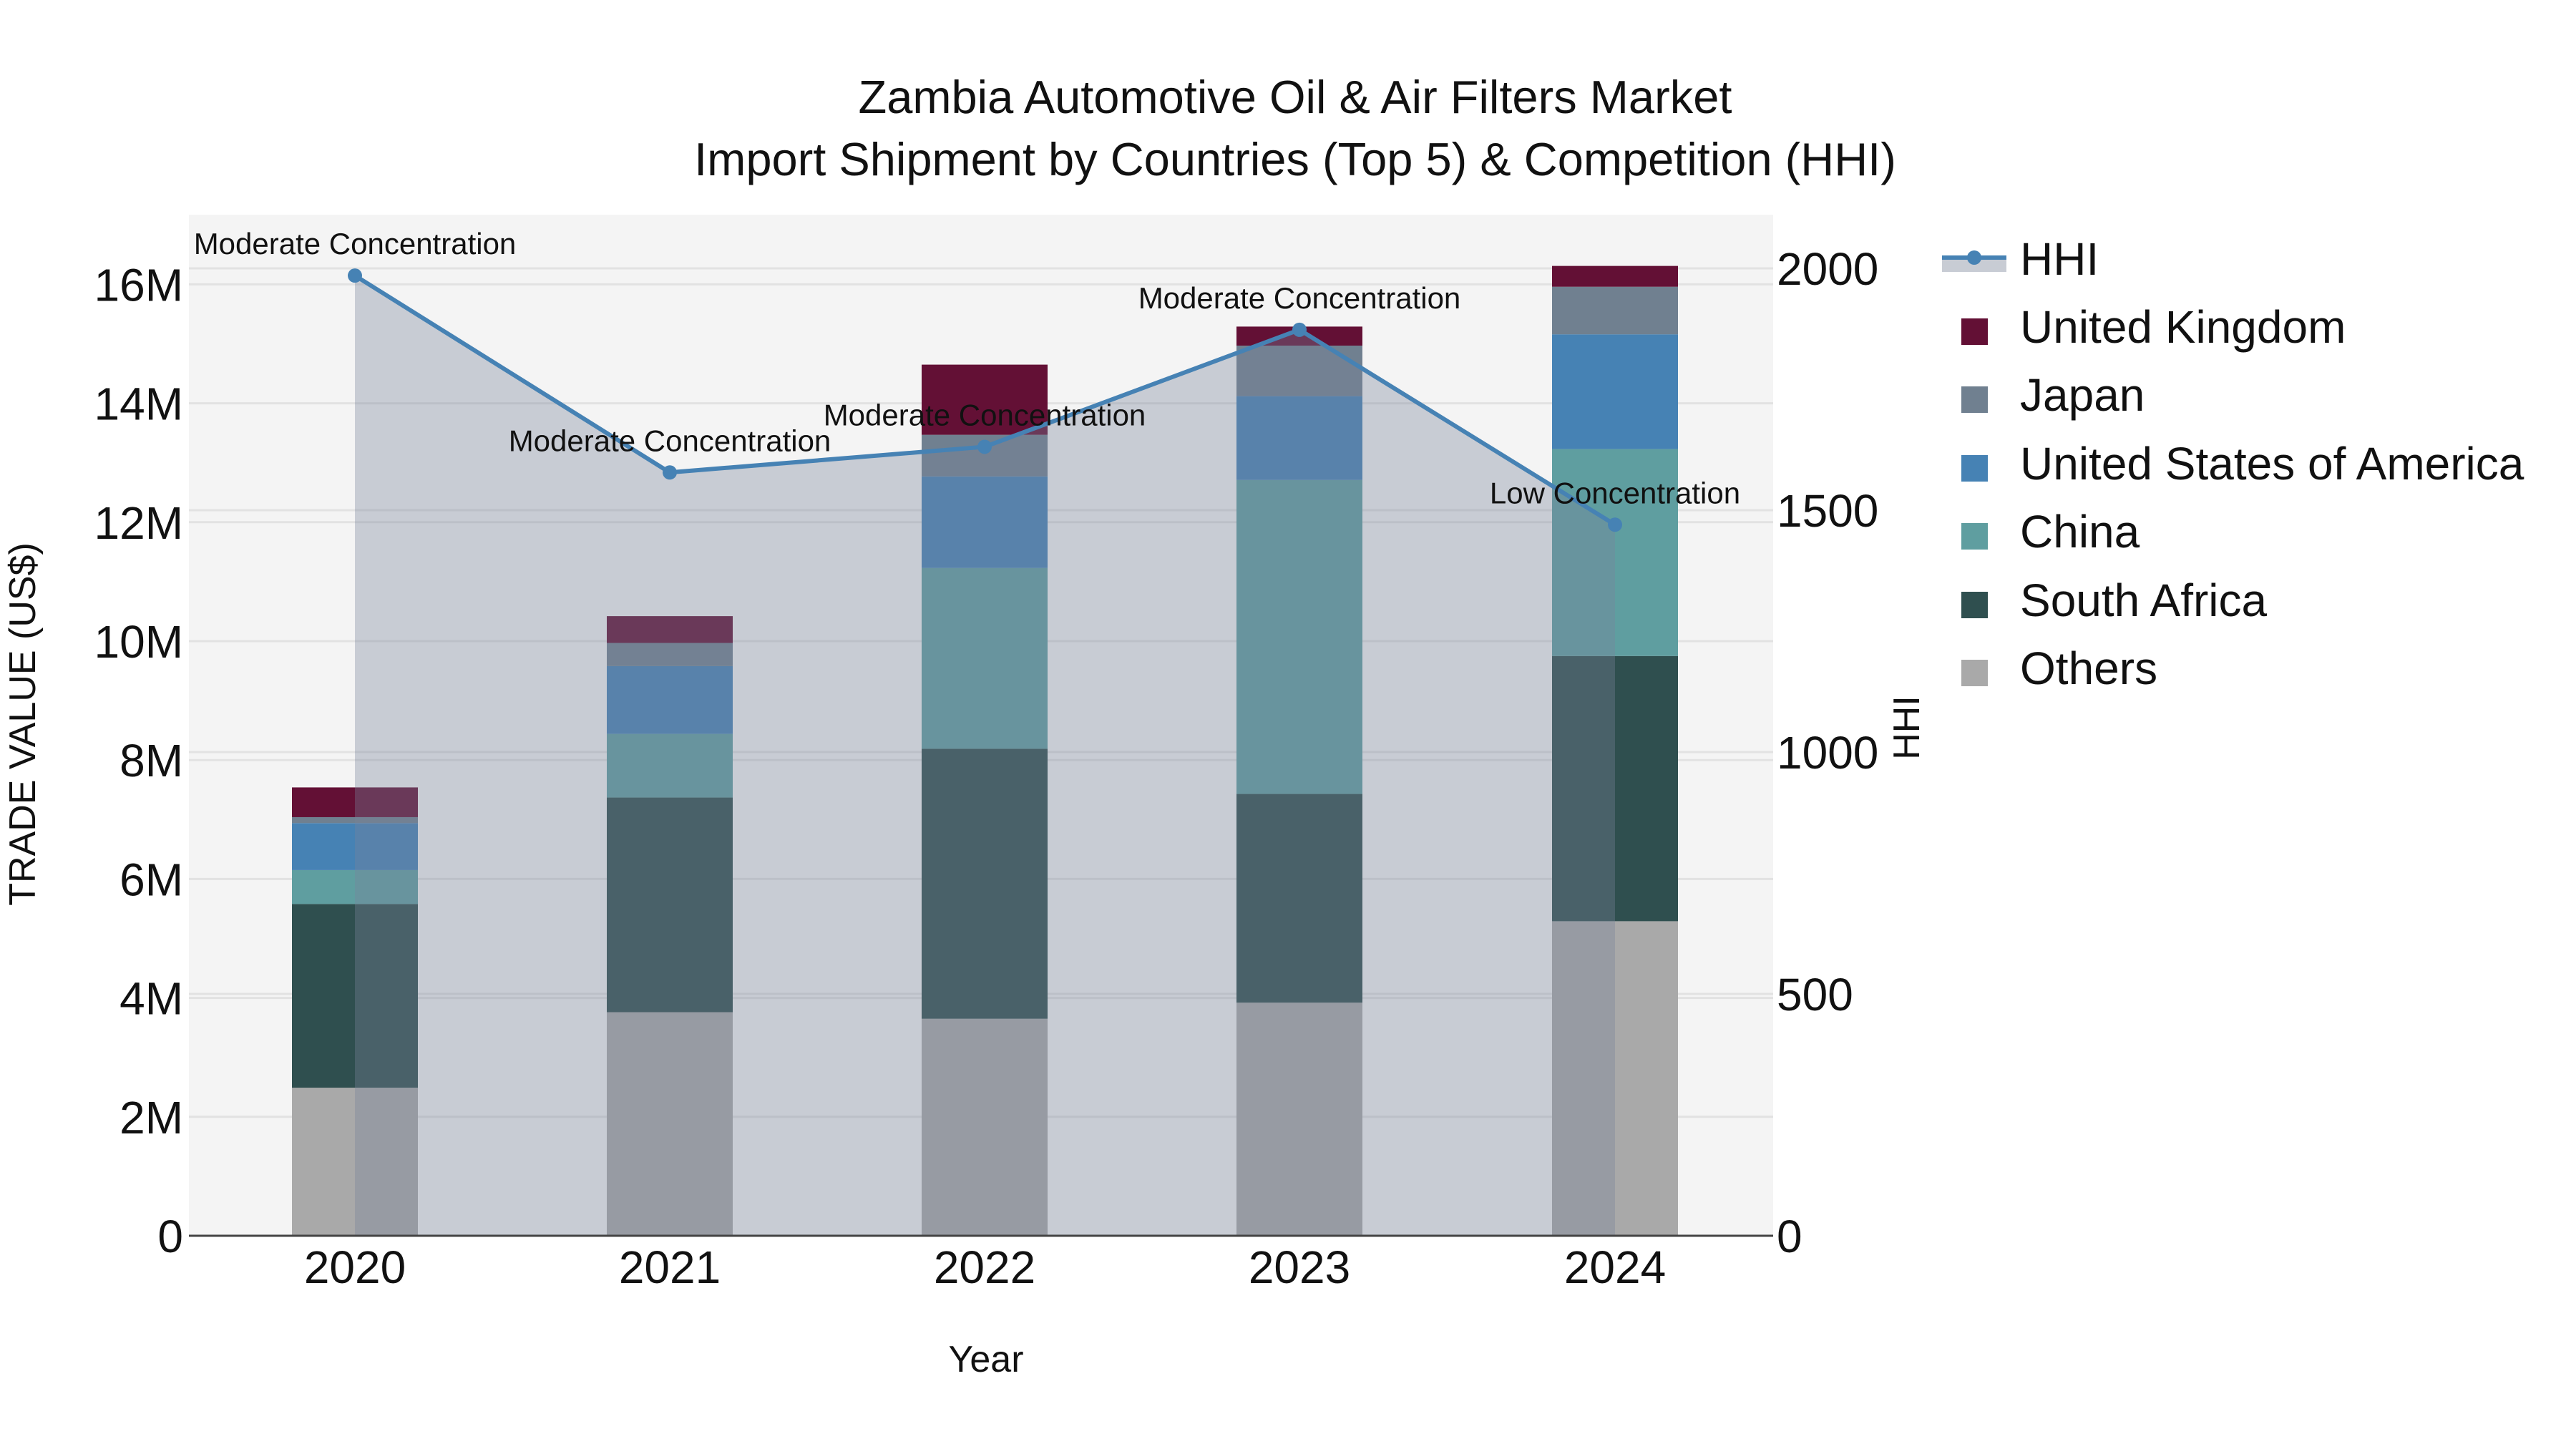  Describe the element at coordinates (2089, 668) in the screenshot. I see `legend-label: Others` at that location.